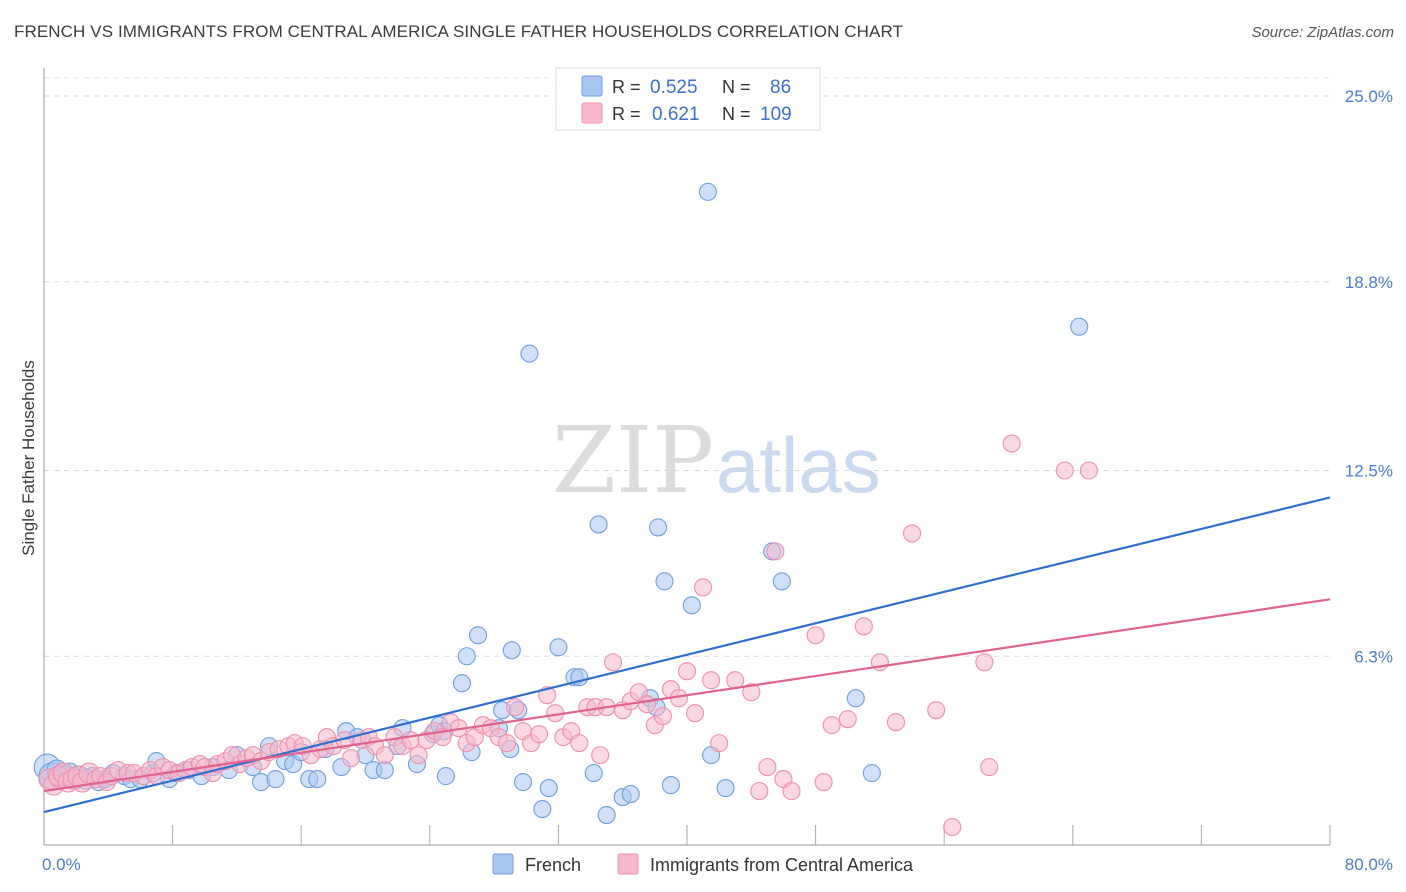 The width and height of the screenshot is (1406, 892). What do you see at coordinates (736, 87) in the screenshot?
I see `legend-n-label-french: N =` at bounding box center [736, 87].